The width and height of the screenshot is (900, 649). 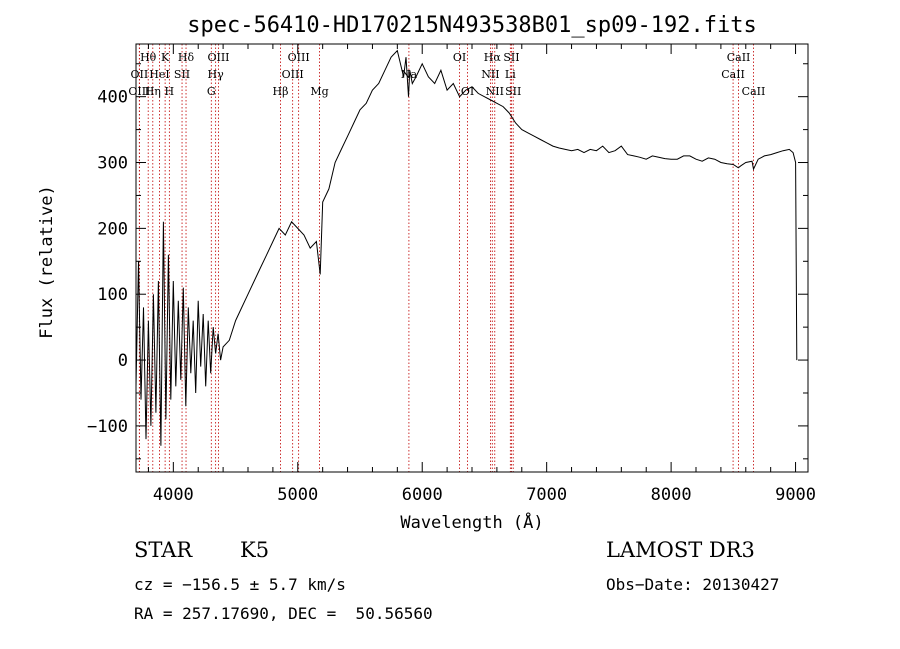 What do you see at coordinates (112, 164) in the screenshot?
I see `y-tick-label: 300` at bounding box center [112, 164].